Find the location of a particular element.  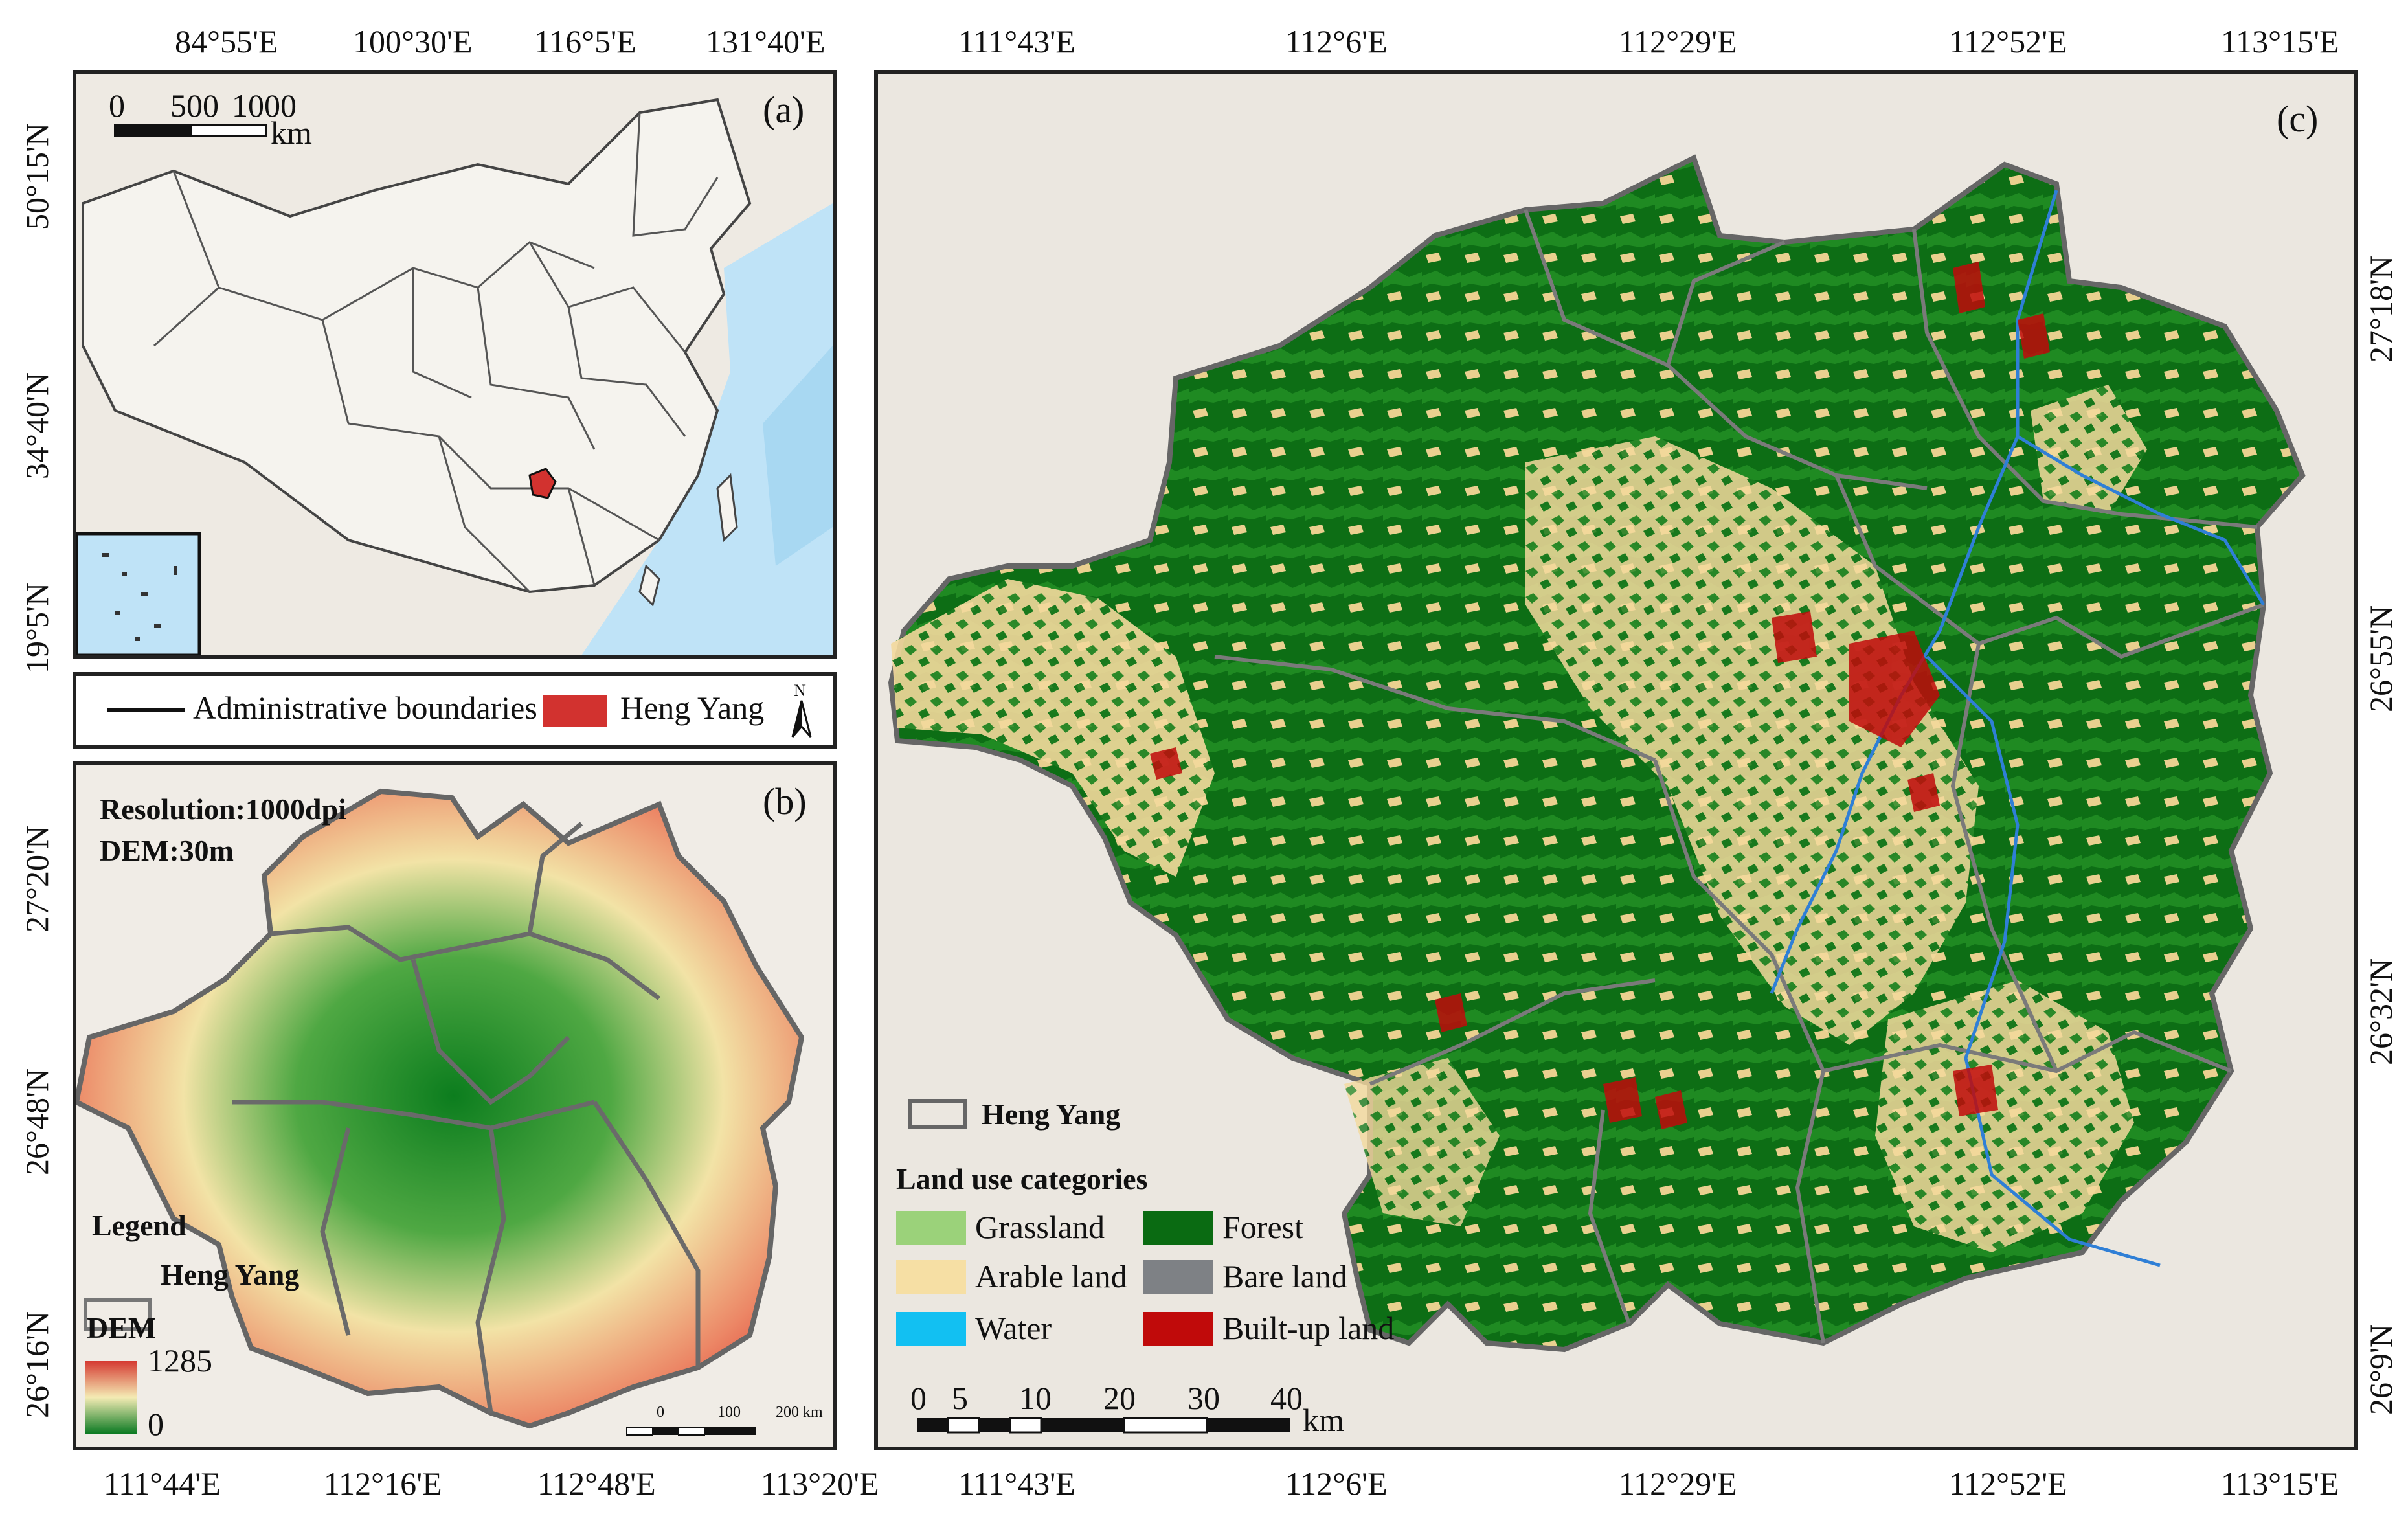

panel-b-left-tick: 26°16'N is located at coordinates (37, 1364).